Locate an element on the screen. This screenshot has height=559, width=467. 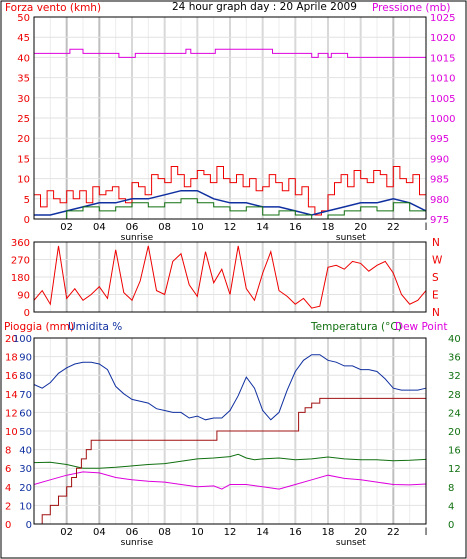
series-raffica-kmh- is located at coordinates (230, 191).